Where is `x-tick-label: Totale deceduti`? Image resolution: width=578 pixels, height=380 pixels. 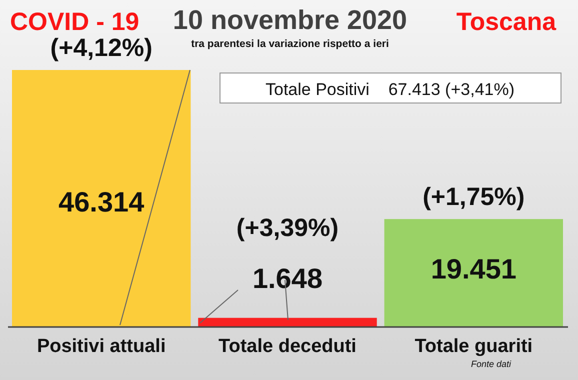
x-tick-label: Totale deceduti is located at coordinates (287, 346).